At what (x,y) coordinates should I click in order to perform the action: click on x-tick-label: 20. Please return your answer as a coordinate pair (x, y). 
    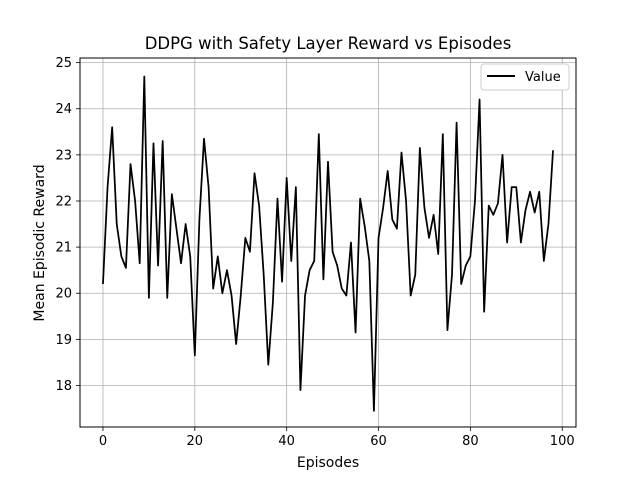
    Looking at the image, I should click on (195, 441).